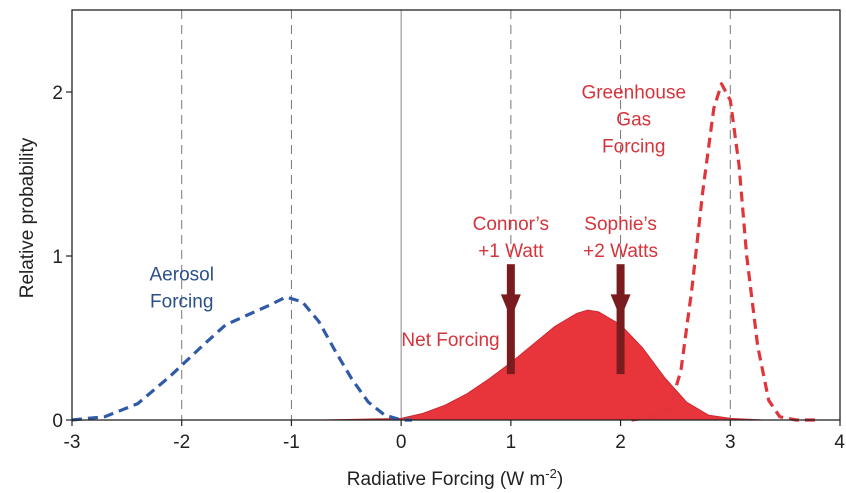 The width and height of the screenshot is (846, 493). Describe the element at coordinates (633, 93) in the screenshot. I see `greenhouse-gas-forcing-label: Greenhouse` at that location.